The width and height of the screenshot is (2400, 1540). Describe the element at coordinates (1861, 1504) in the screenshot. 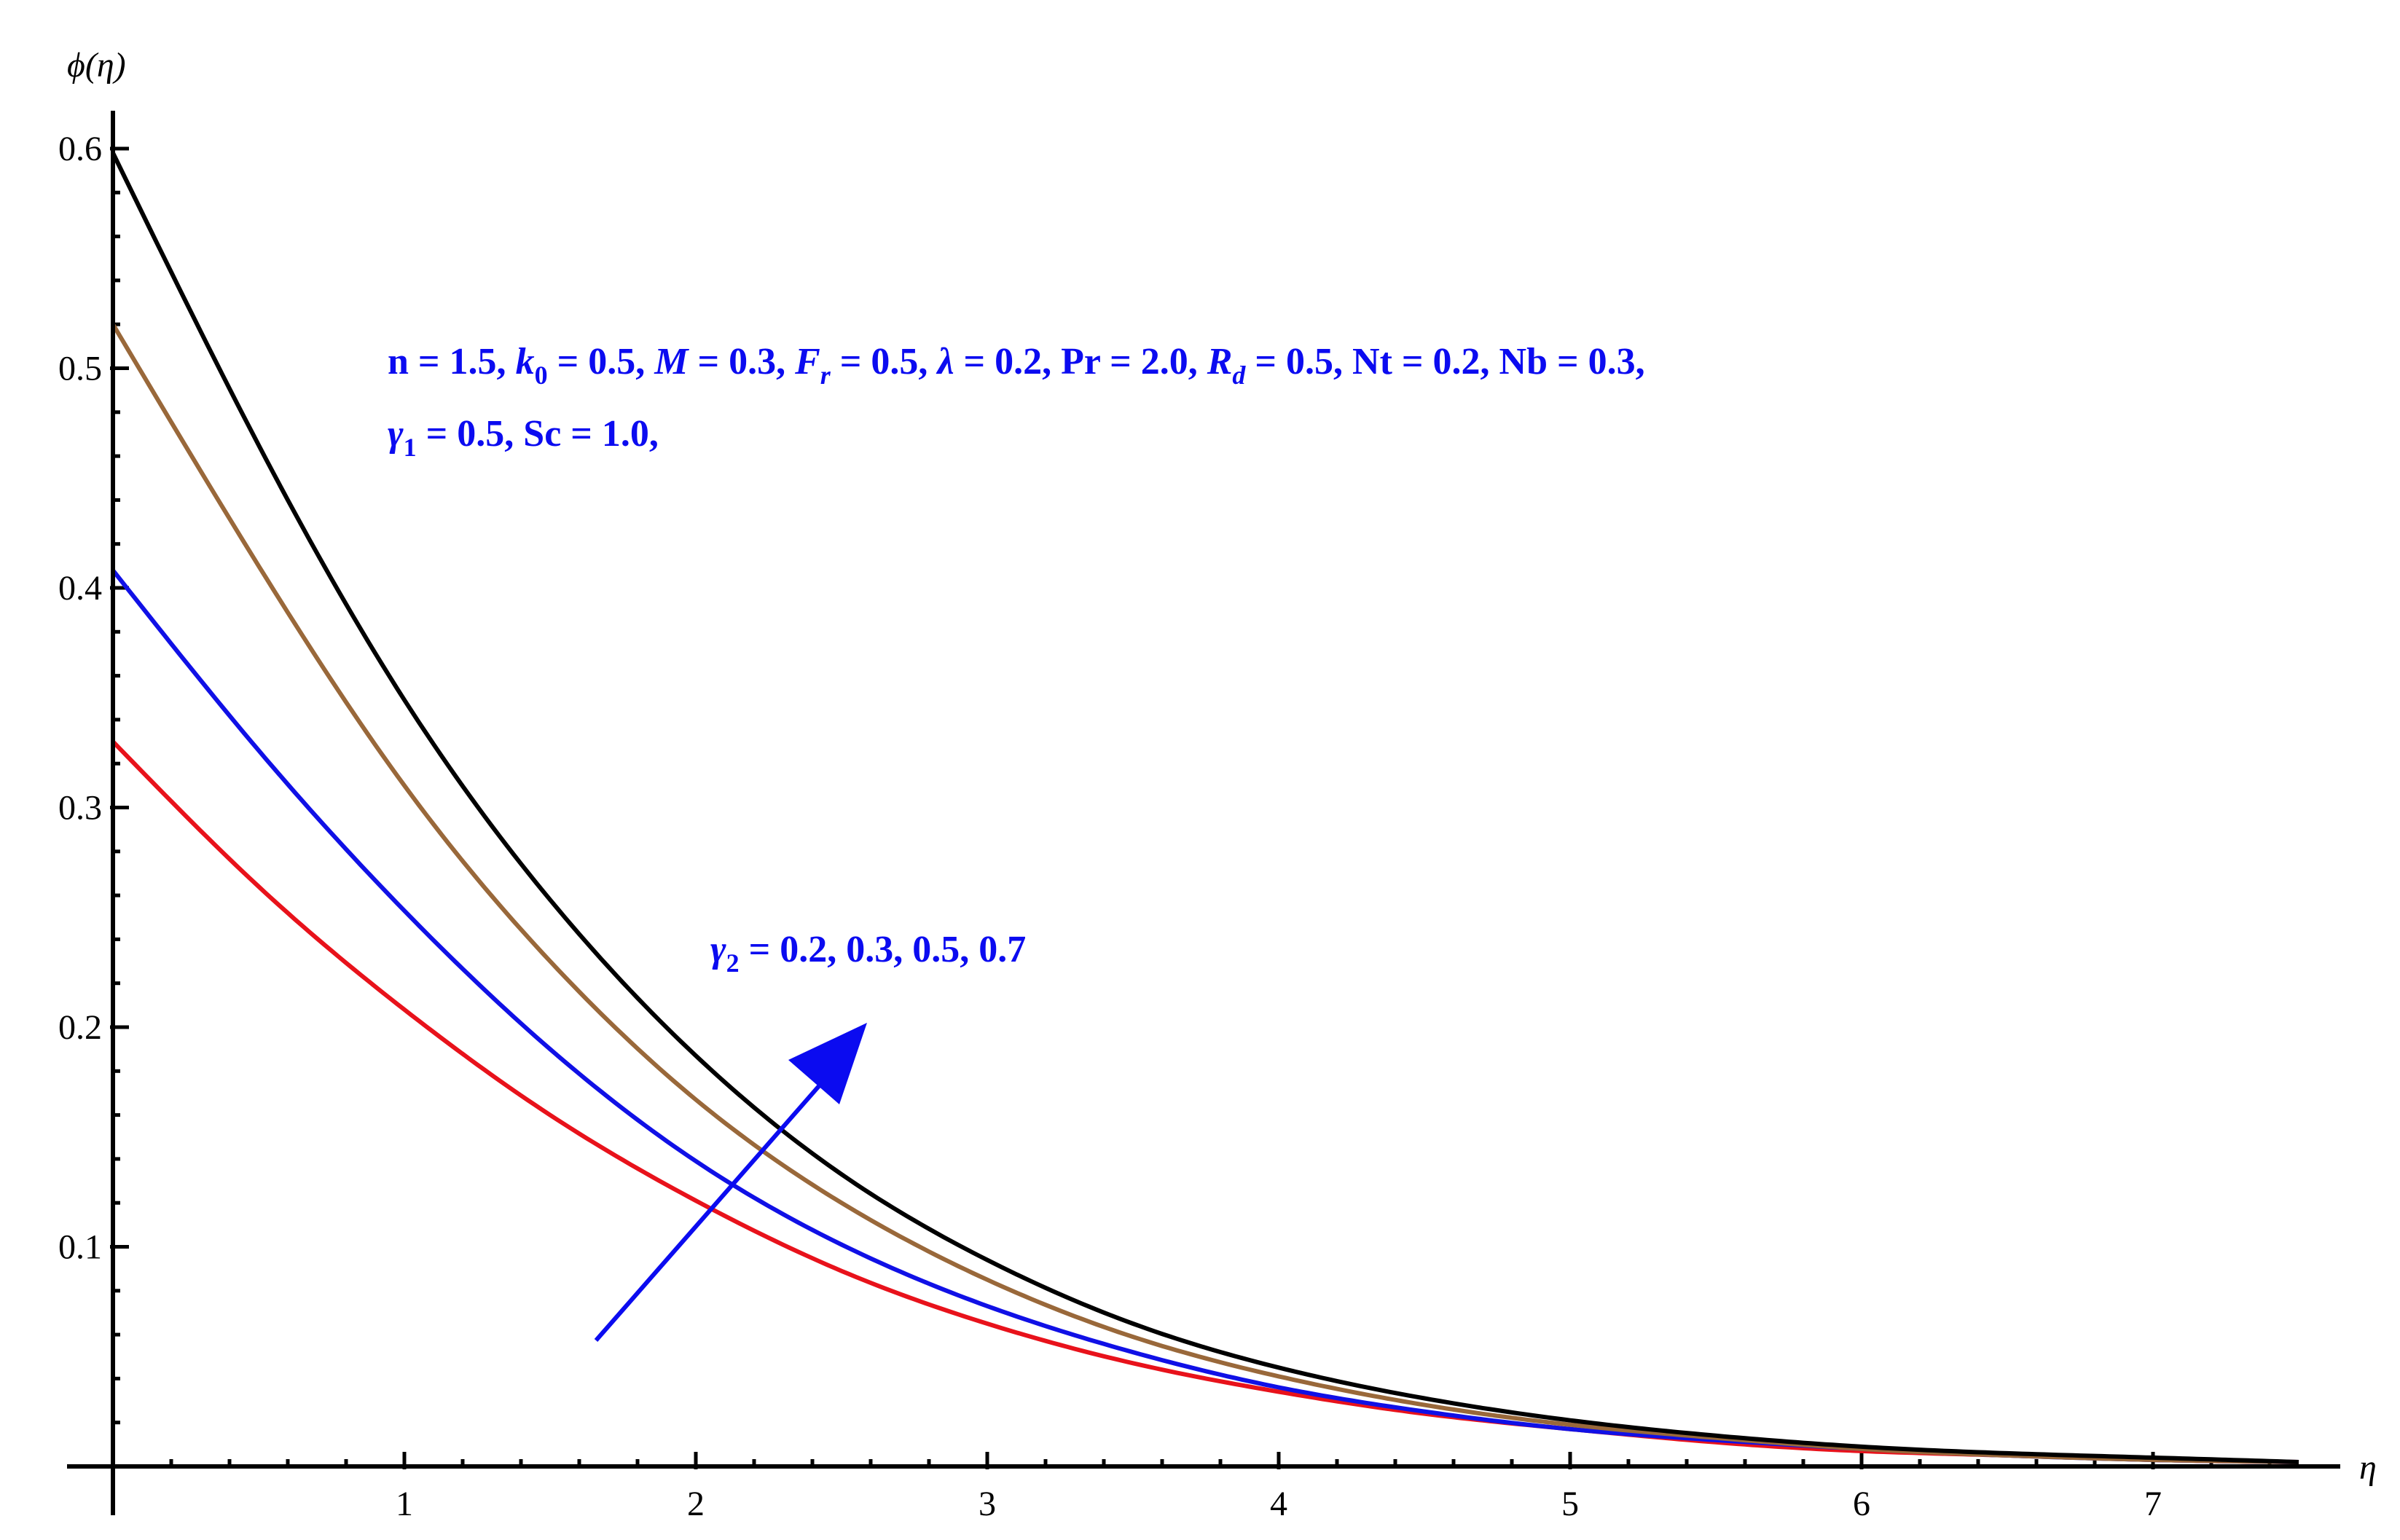

I see `x-tick-label: 6` at that location.